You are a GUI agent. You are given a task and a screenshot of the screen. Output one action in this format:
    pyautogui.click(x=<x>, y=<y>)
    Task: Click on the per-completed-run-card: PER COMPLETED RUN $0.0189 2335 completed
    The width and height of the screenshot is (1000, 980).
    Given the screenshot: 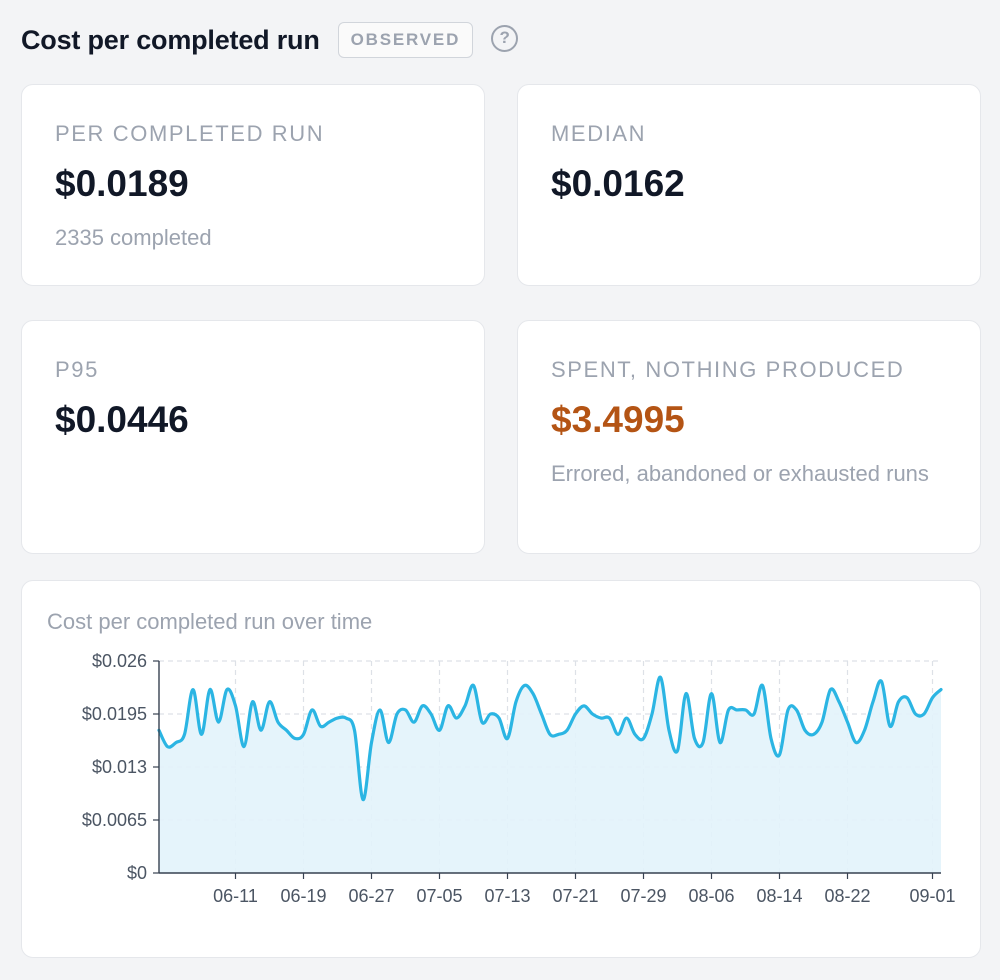 What is the action you would take?
    pyautogui.click(x=253, y=185)
    